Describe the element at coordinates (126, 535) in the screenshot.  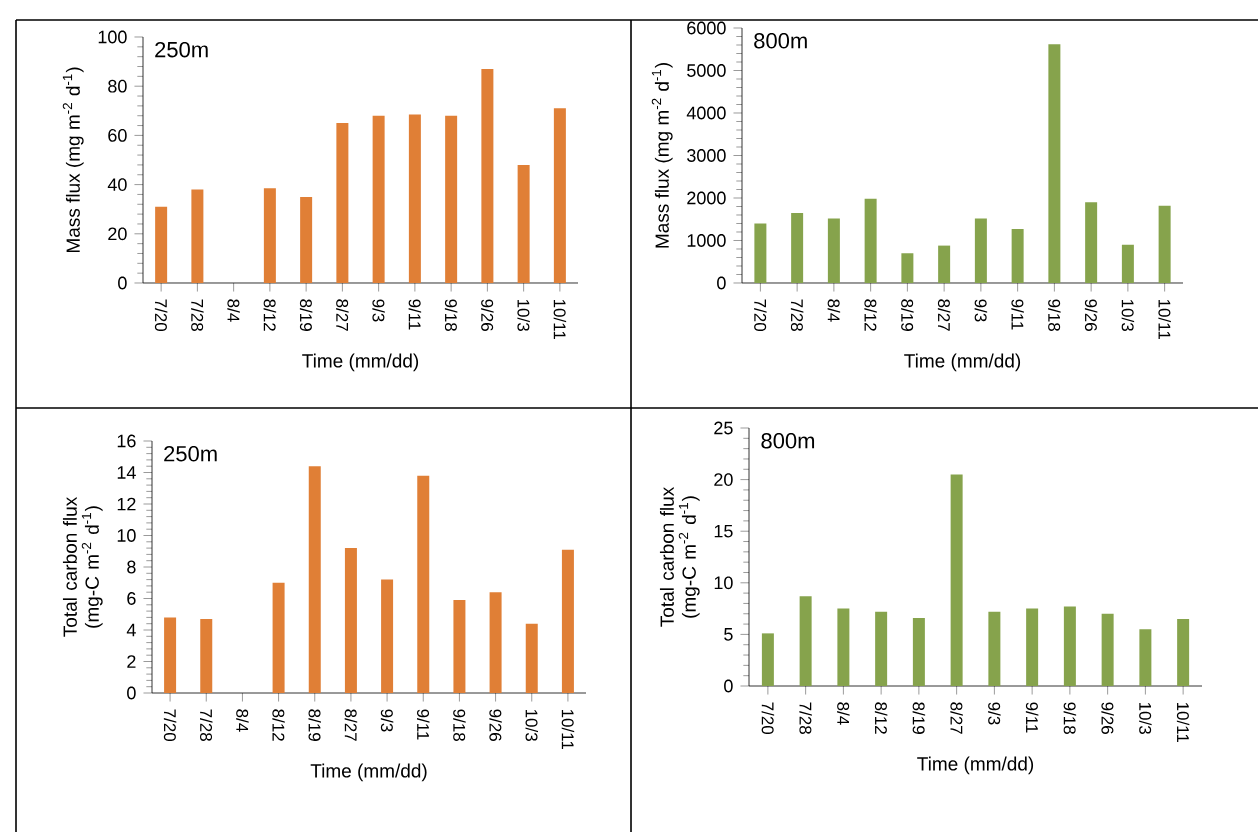
I see `y-tick-label: 10` at that location.